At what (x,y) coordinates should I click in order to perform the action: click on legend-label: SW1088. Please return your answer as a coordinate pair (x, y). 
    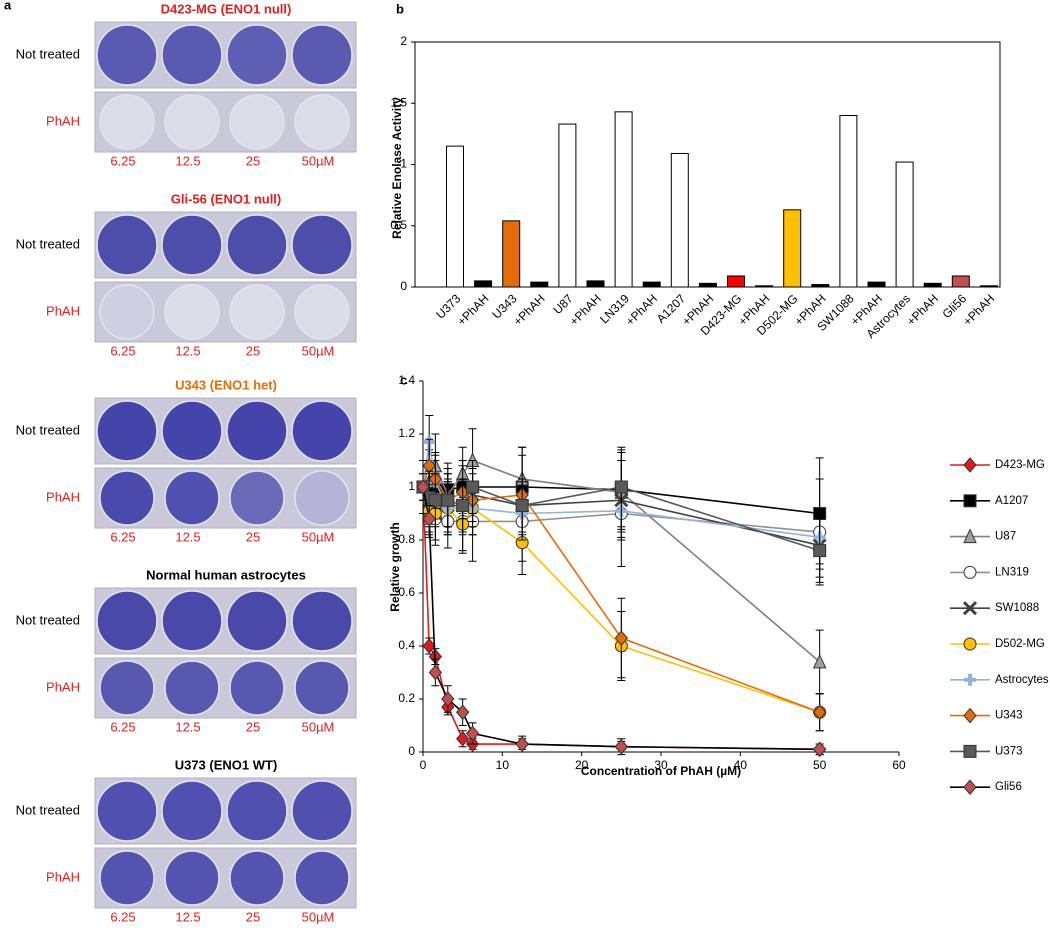
    Looking at the image, I should click on (1017, 608).